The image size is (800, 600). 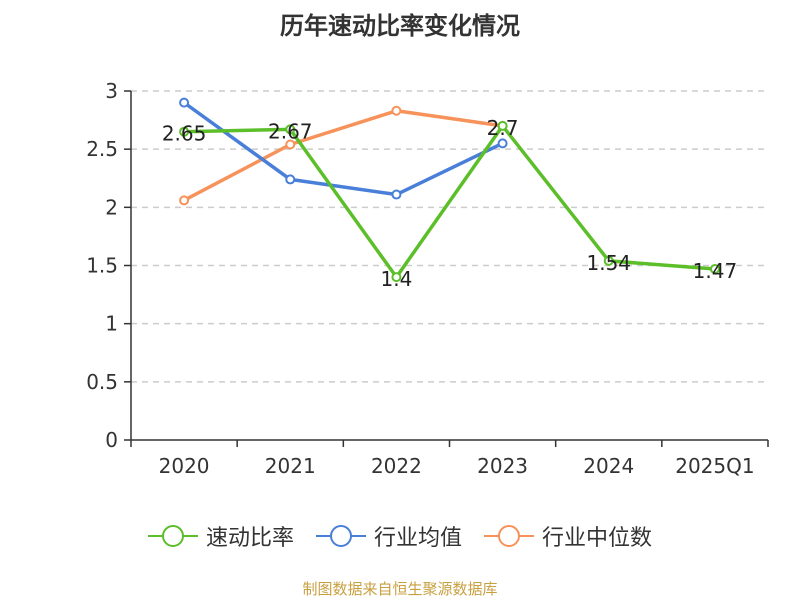 I want to click on legend-item-quick-ratio: 速动比率, so click(x=220, y=536).